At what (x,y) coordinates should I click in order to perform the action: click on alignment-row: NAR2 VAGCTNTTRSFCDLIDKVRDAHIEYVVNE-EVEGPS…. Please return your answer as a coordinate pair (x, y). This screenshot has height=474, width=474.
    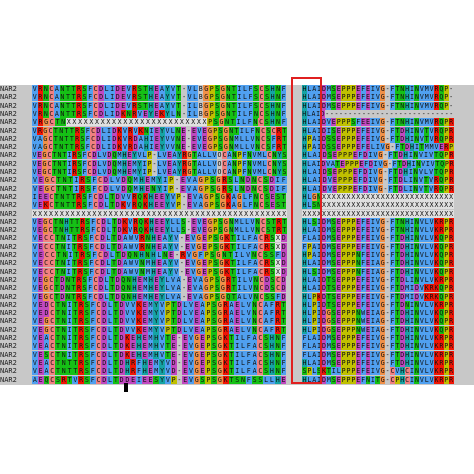
    Looking at the image, I should click on (237, 138).